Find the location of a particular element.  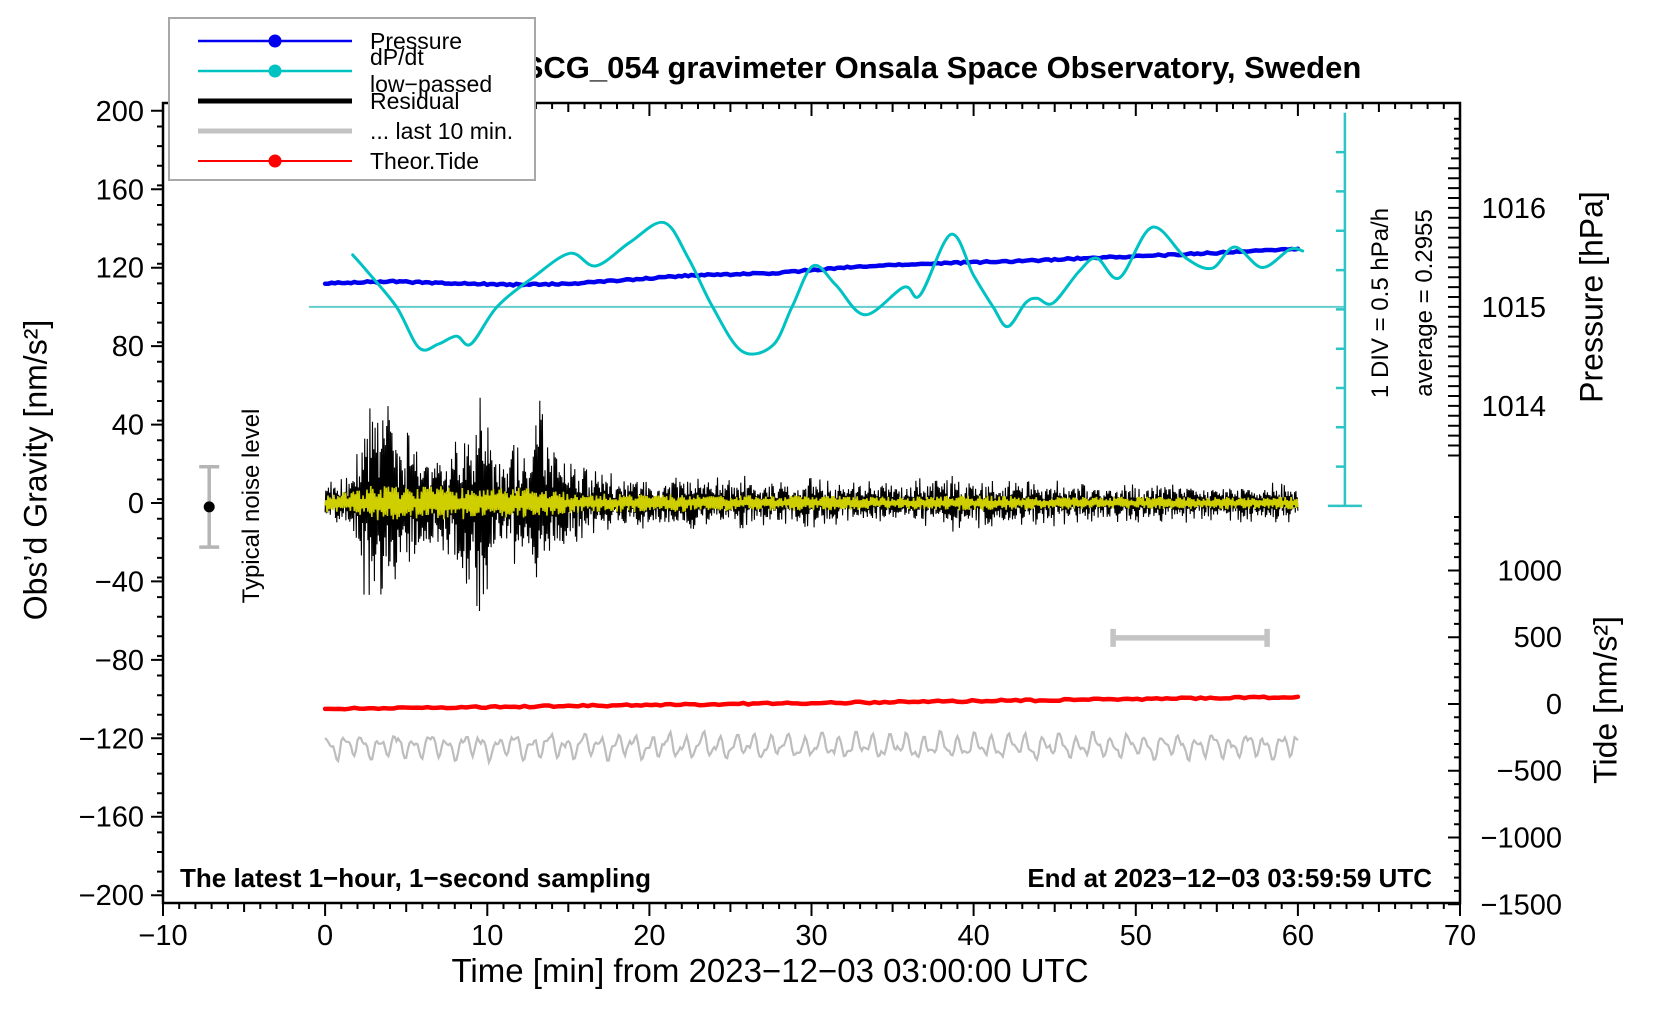

tick-label: 1014 is located at coordinates (1513, 407).